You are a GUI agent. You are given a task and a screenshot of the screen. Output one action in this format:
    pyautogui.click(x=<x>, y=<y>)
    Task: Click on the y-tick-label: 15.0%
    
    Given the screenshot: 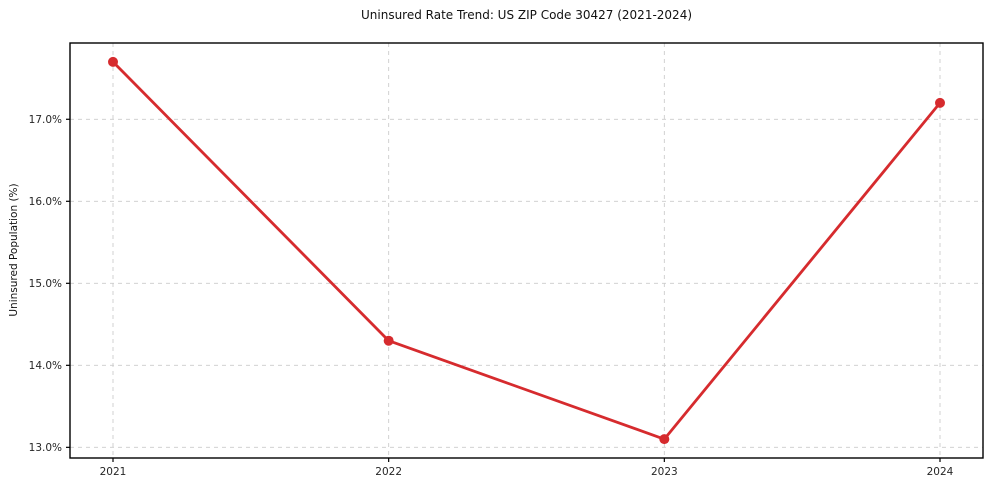 What is the action you would take?
    pyautogui.click(x=45, y=284)
    